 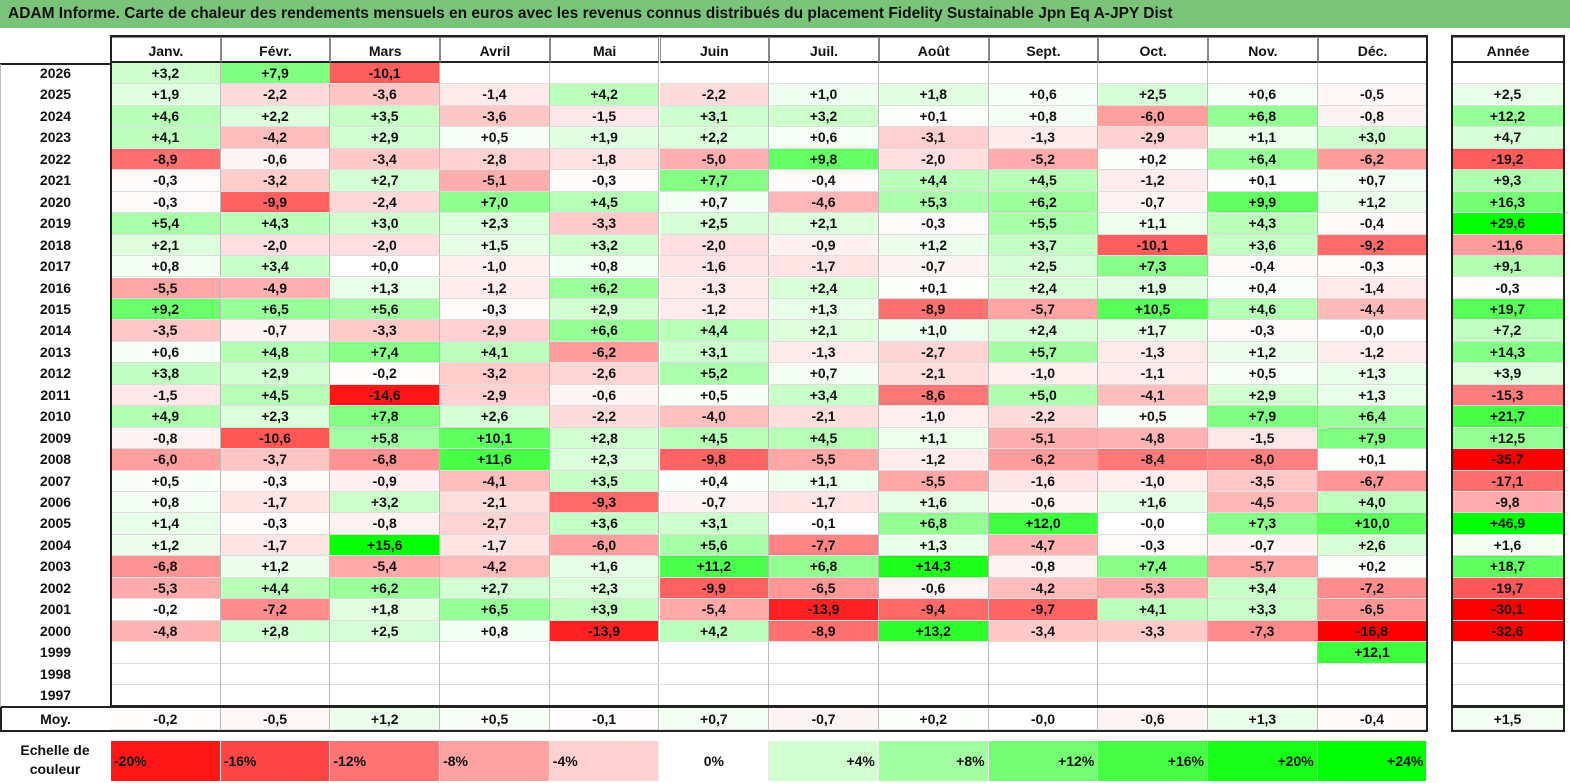 What do you see at coordinates (1043, 438) in the screenshot?
I see `heatmap-cell: -5,1` at bounding box center [1043, 438].